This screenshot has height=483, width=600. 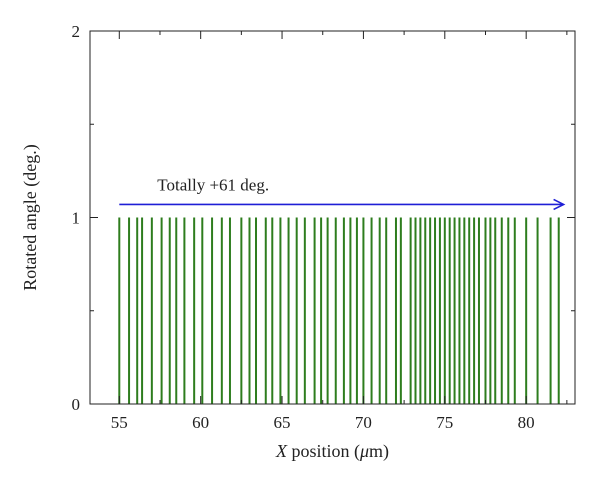 What do you see at coordinates (526, 422) in the screenshot?
I see `x-tick-label: 80` at bounding box center [526, 422].